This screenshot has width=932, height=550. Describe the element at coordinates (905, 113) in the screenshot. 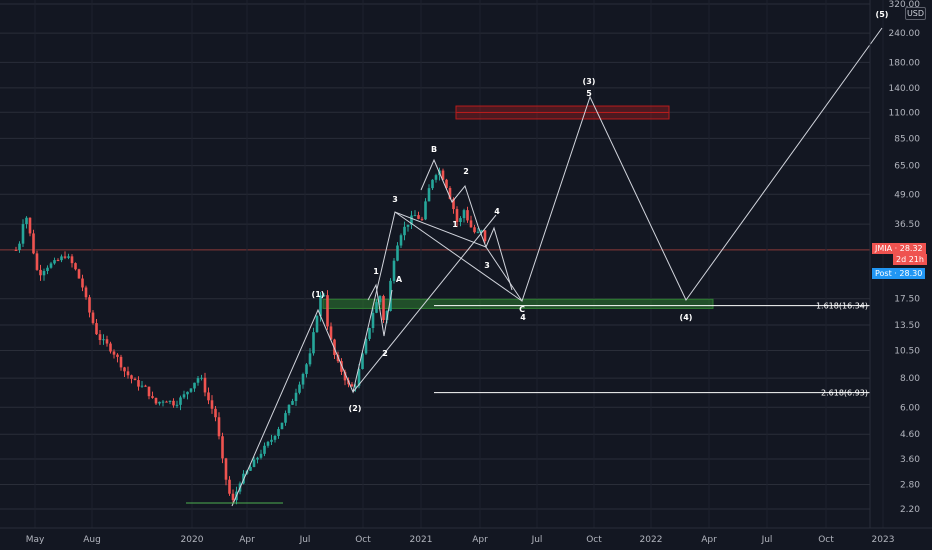

I see `price-tick-label: 110.00` at that location.